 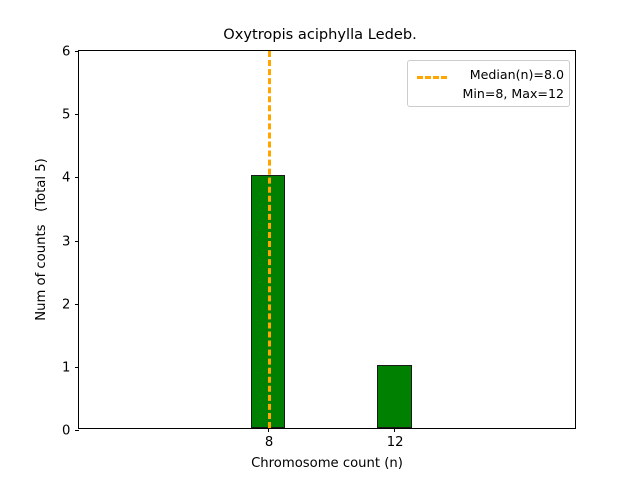 What do you see at coordinates (66, 178) in the screenshot?
I see `y-axis-tick-label: 4` at bounding box center [66, 178].